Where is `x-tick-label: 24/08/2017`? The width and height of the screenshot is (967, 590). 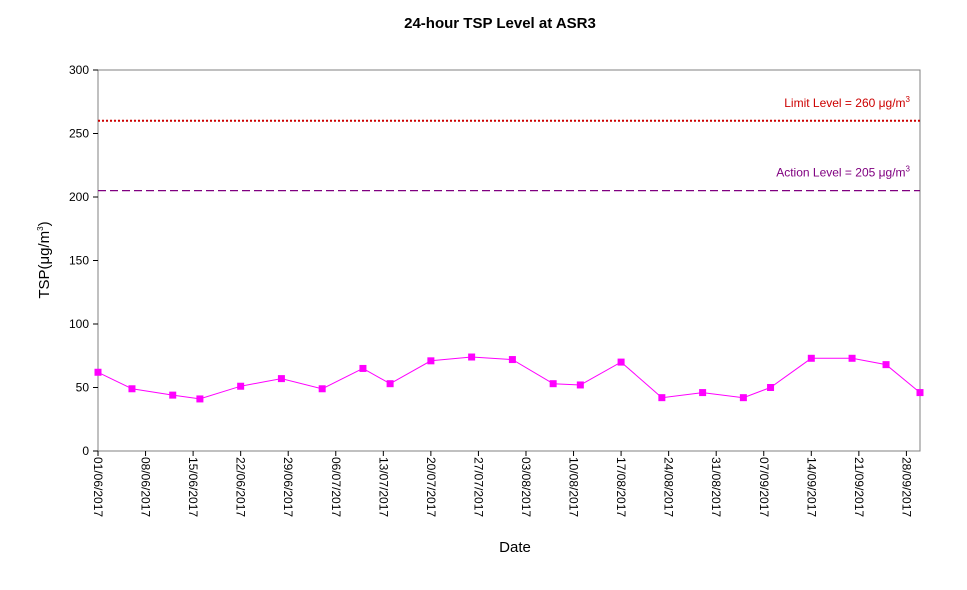 x-tick-label: 24/08/2017 is located at coordinates (669, 487).